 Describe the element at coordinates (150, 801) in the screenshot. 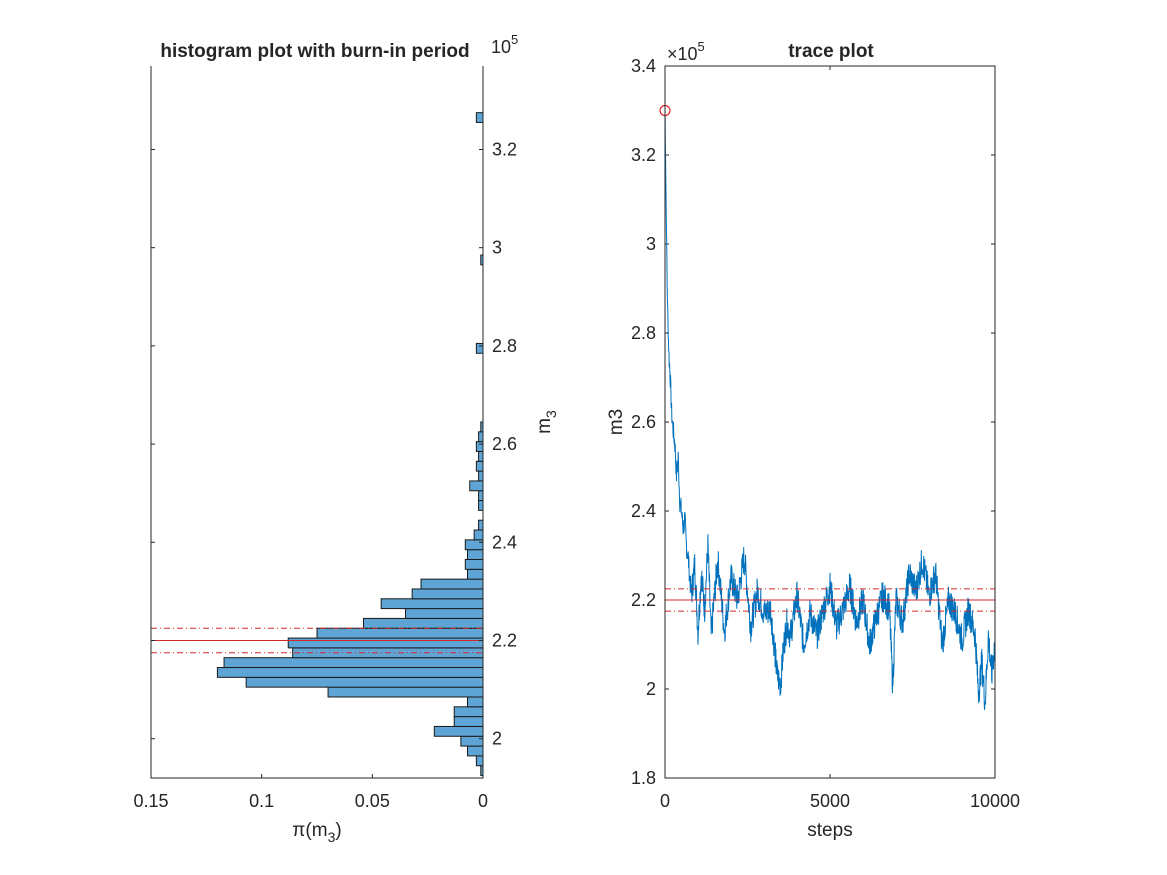

I see `histogram-x-tick-label: 0.15` at that location.